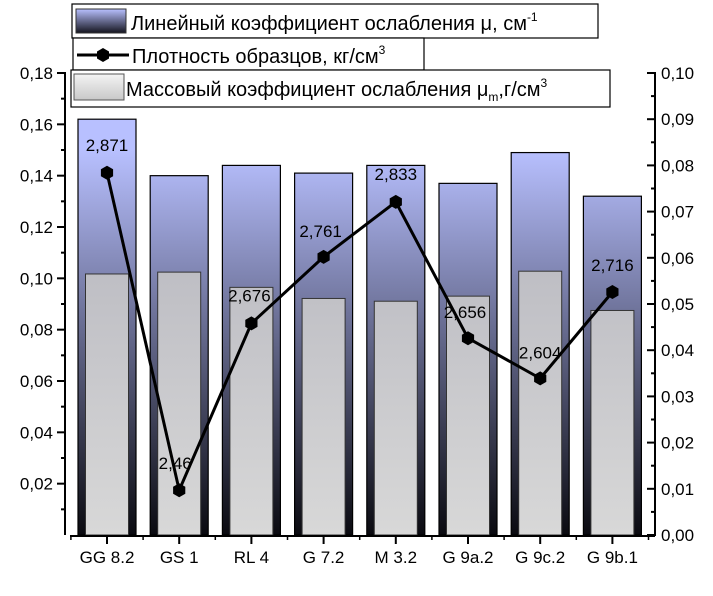  I want to click on density-data-label: 2,46, so click(175, 463).